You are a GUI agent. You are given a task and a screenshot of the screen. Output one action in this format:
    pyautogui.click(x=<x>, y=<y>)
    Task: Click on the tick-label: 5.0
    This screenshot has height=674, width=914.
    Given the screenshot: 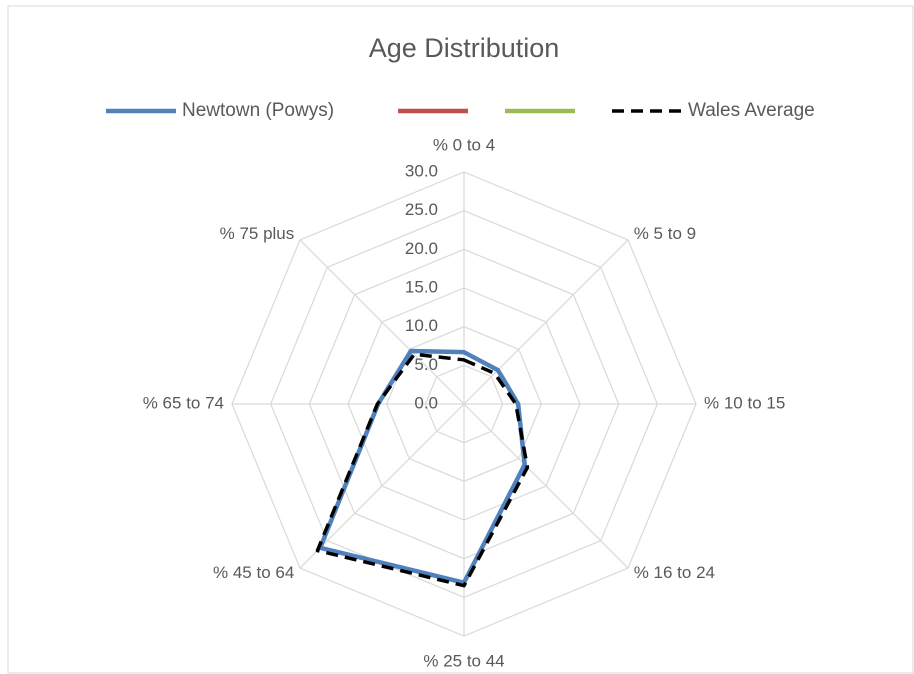 What is the action you would take?
    pyautogui.click(x=426, y=364)
    